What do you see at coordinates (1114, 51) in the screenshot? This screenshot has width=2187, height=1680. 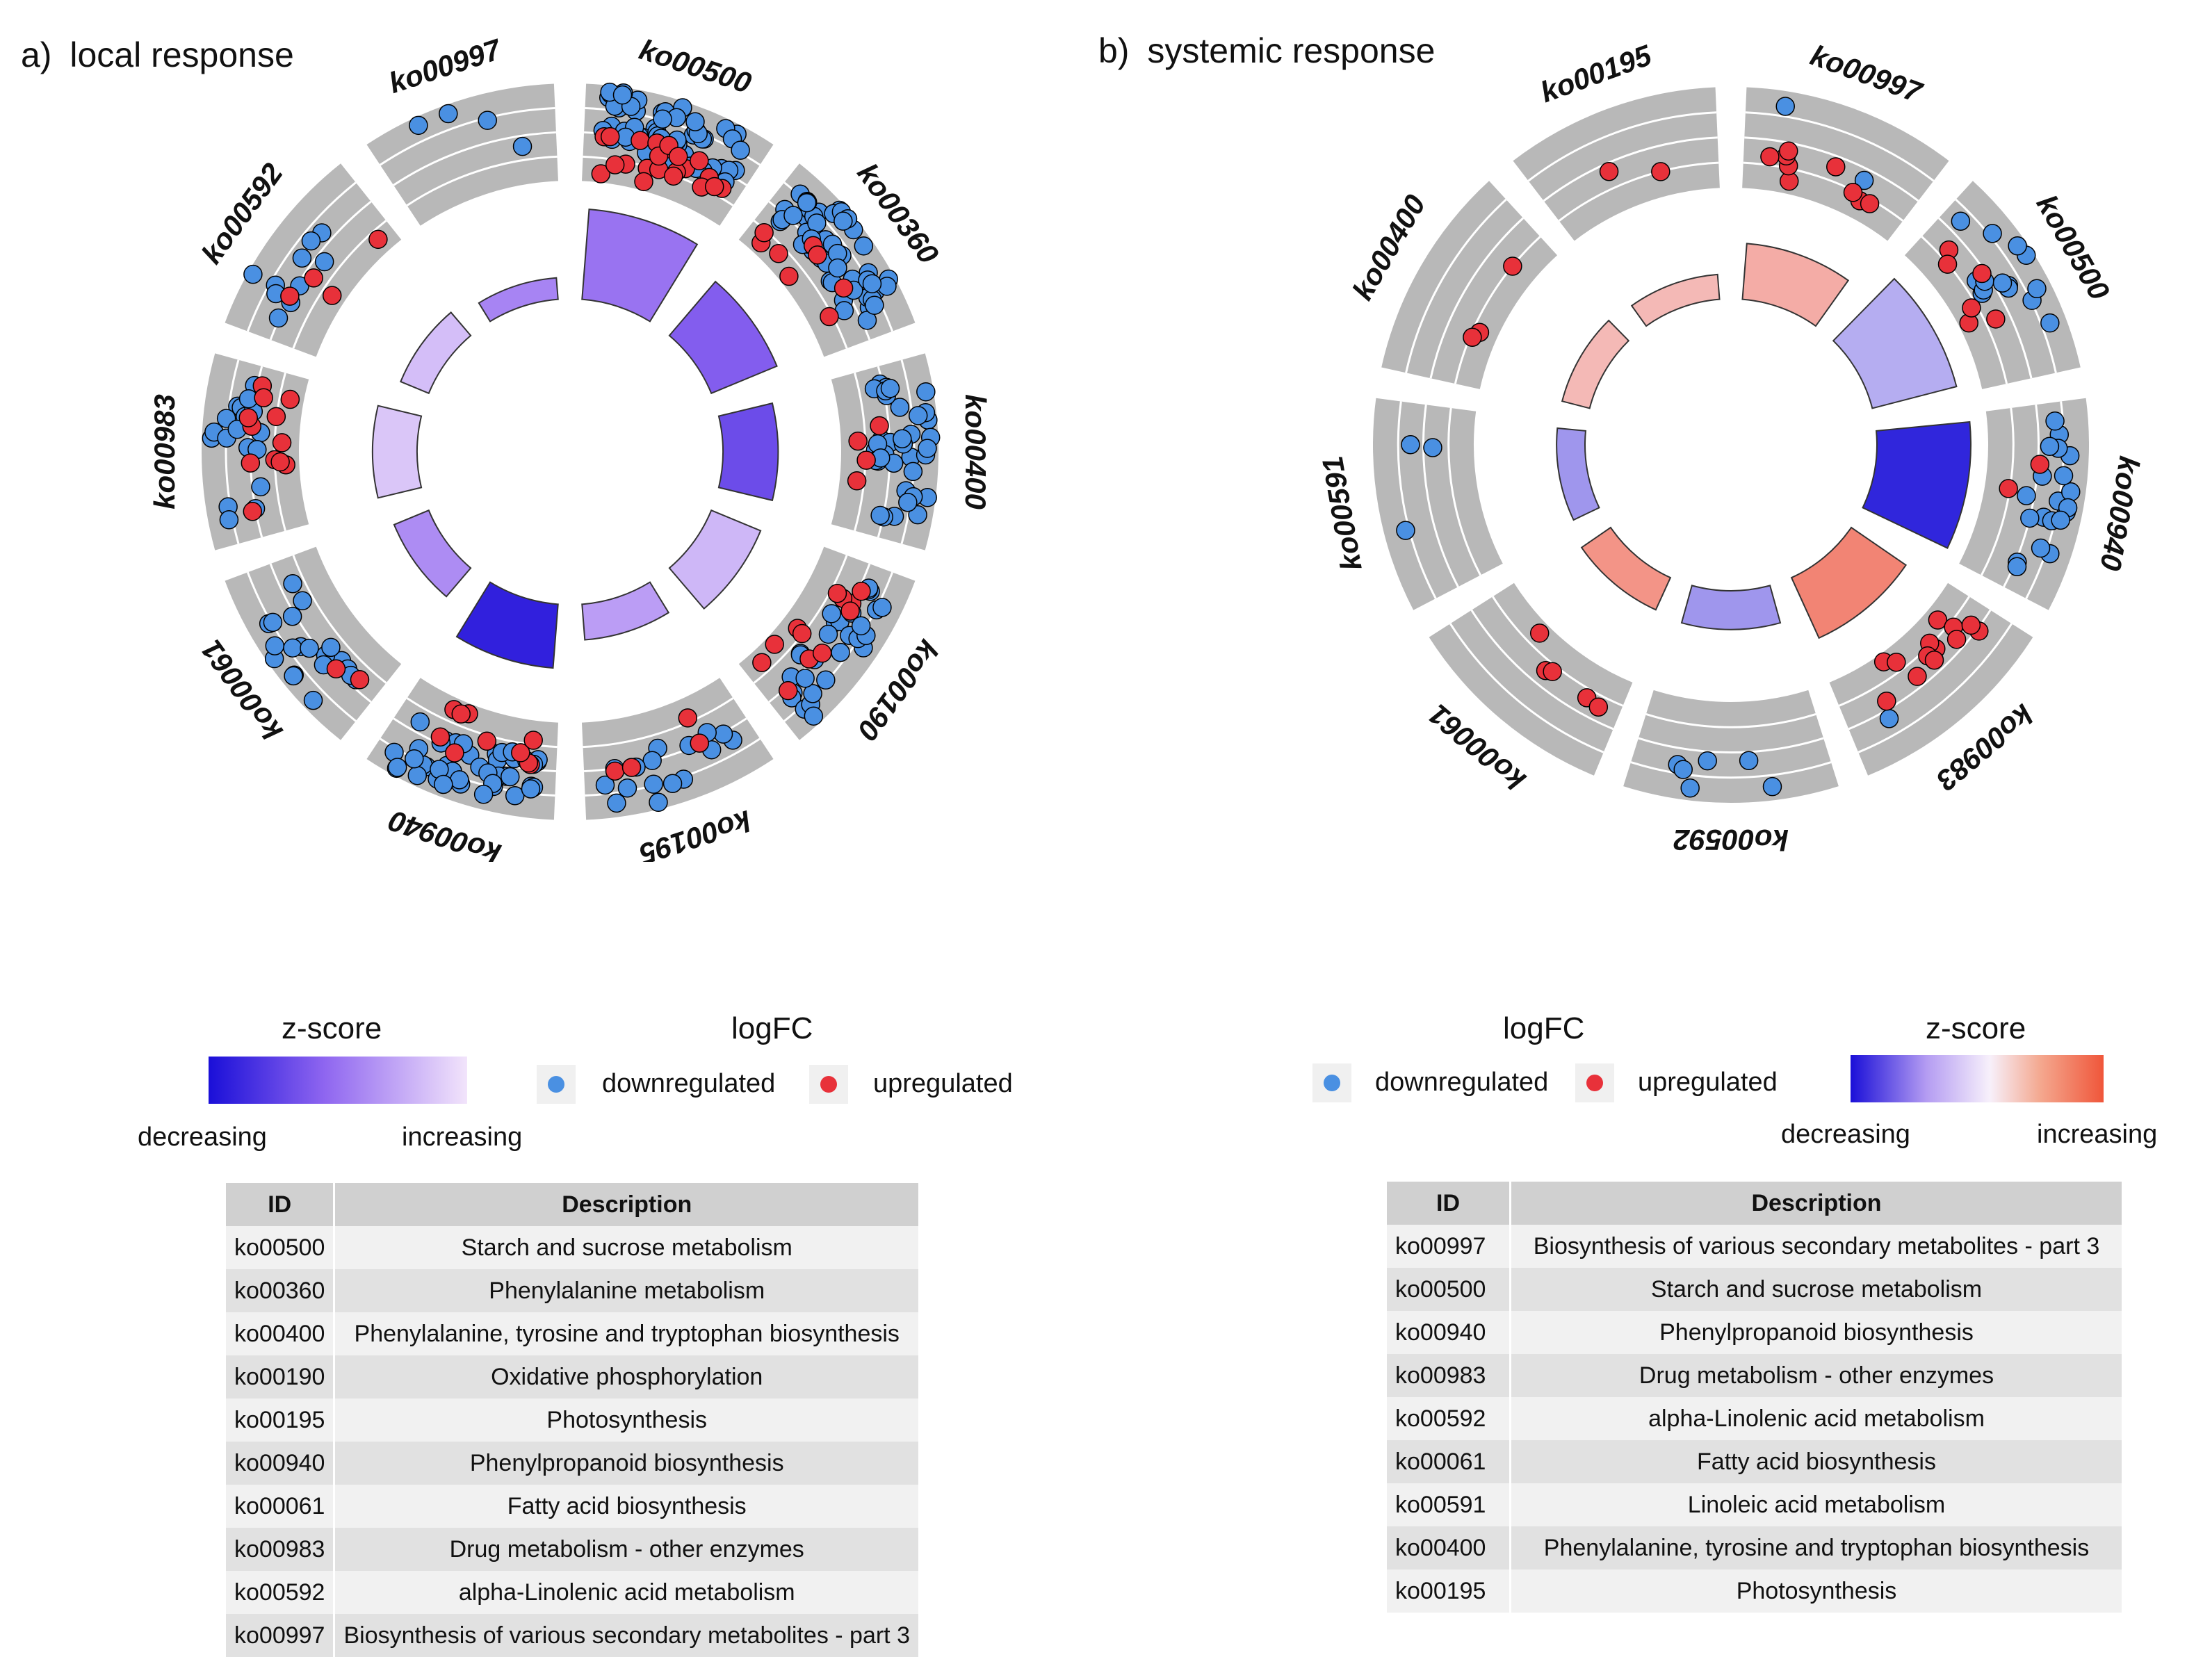 I see `panel-b-label: b)` at bounding box center [1114, 51].